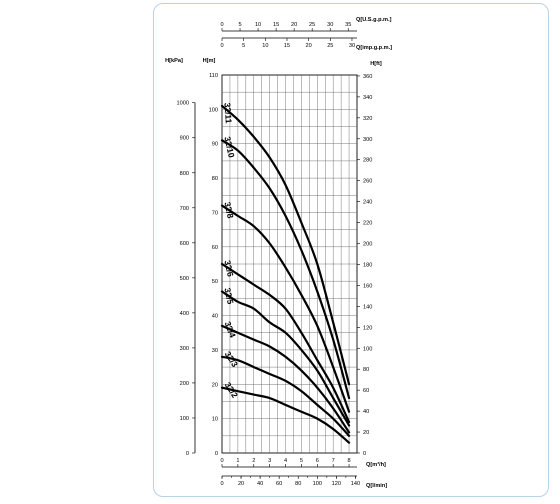 The height and width of the screenshot is (504, 560). What do you see at coordinates (376, 464) in the screenshot?
I see `x-axis-label-m3h: Q[m³/h]` at bounding box center [376, 464].